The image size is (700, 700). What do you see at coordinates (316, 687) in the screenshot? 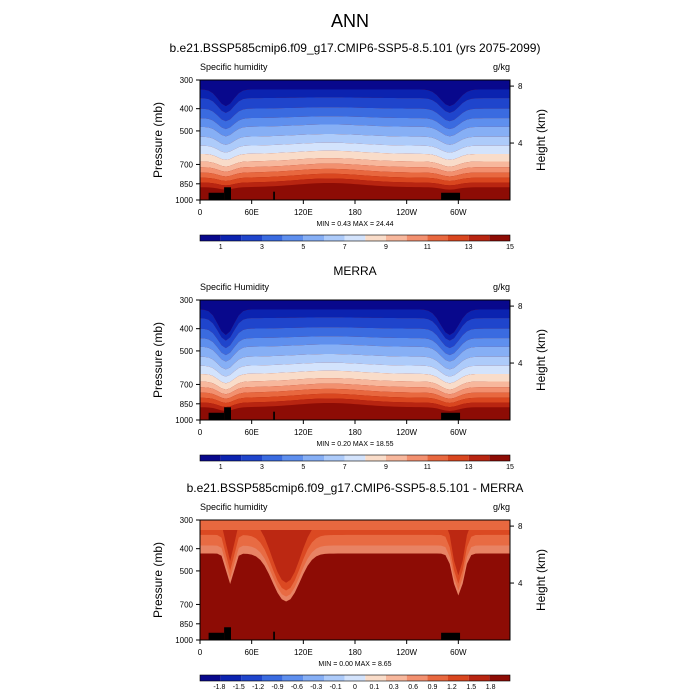
I see `colorbar-label: -0.3` at bounding box center [316, 687].